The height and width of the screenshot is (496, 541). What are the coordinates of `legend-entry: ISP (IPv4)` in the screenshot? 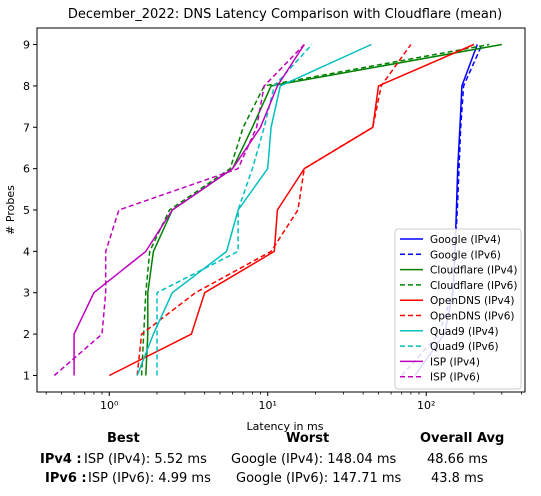 It's located at (455, 362).